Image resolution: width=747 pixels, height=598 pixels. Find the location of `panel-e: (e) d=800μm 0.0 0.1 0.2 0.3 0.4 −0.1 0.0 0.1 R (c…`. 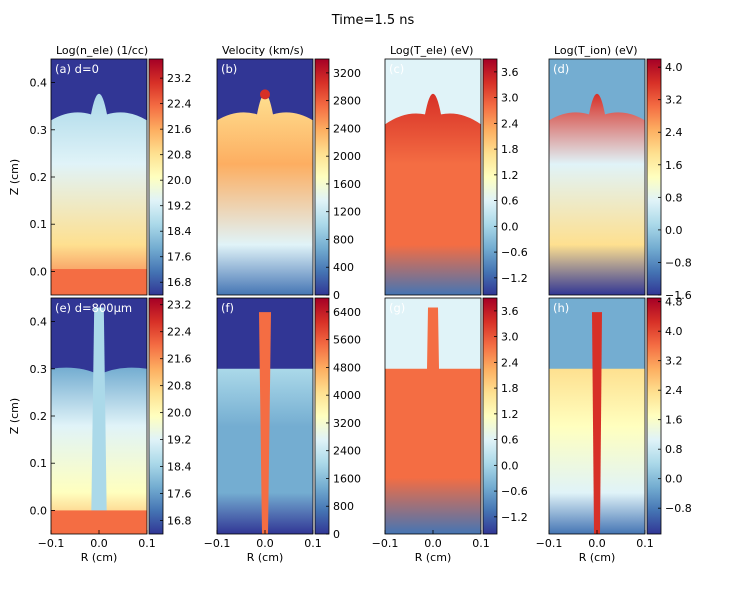

panel-e: (e) d=800μm 0.0 0.1 0.2 0.3 0.4 −0.1 0.0 0.1 R (c… is located at coordinates (100, 430).